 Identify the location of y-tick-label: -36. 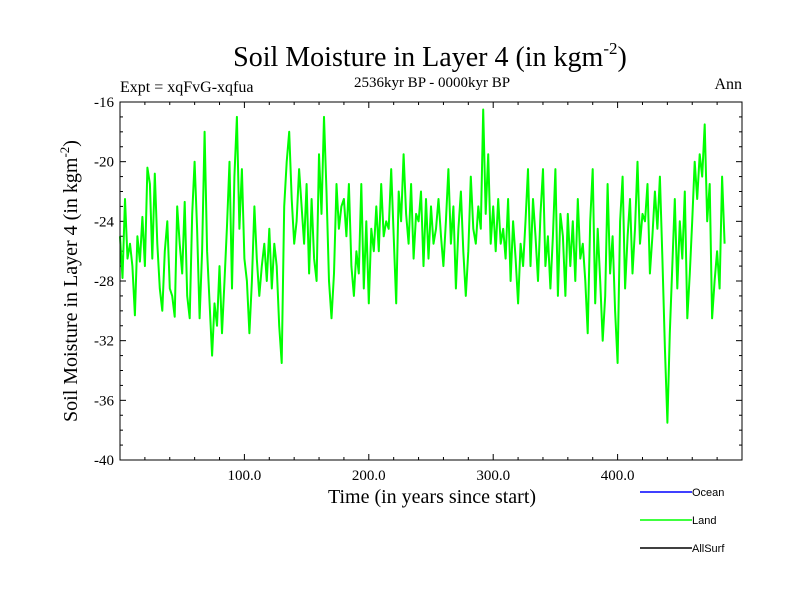
(104, 401).